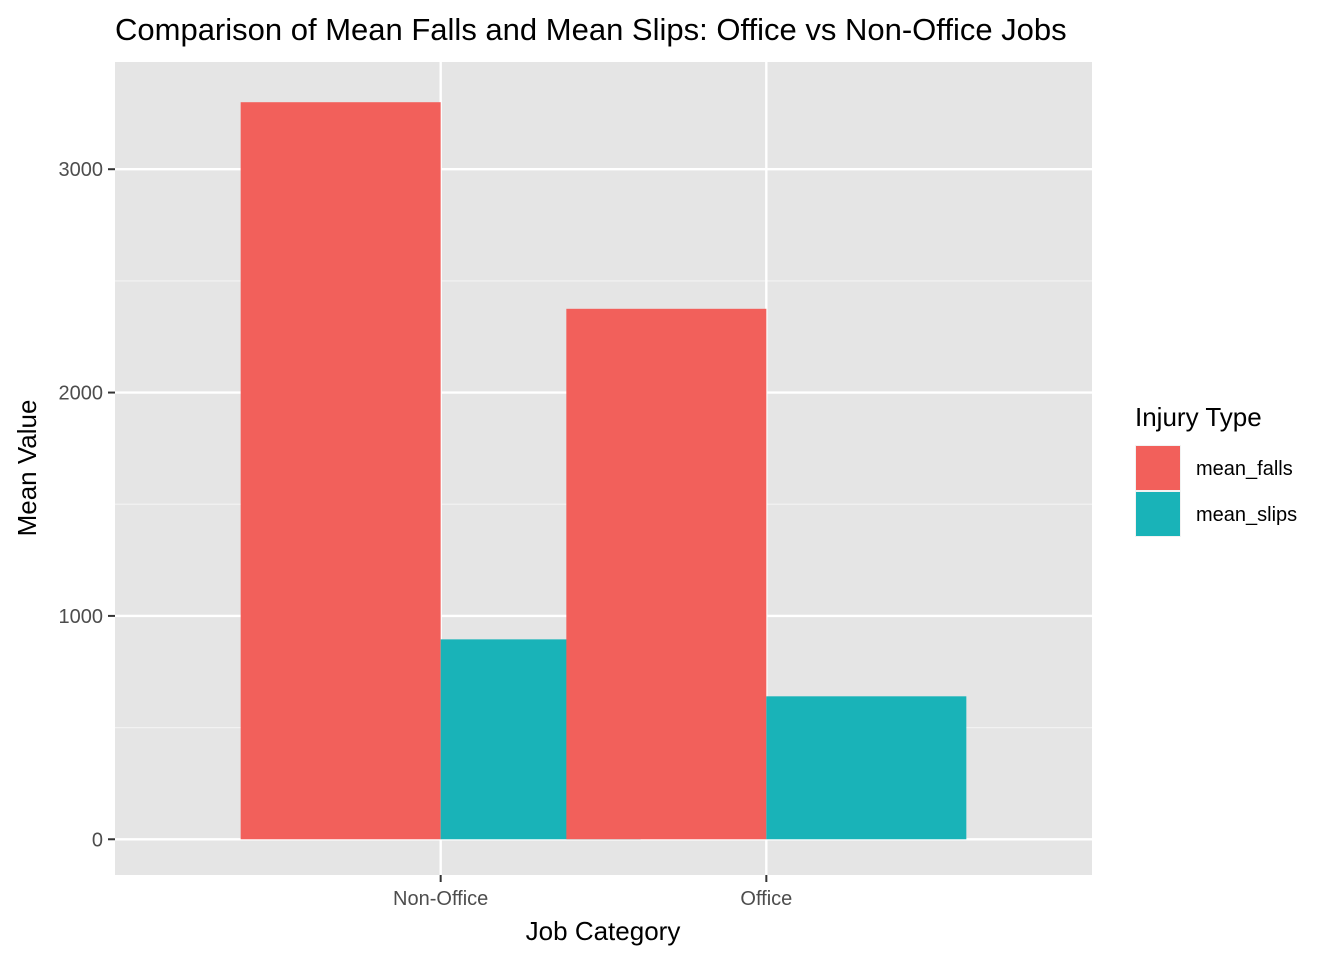  What do you see at coordinates (1246, 515) in the screenshot?
I see `legend-label-mean_slips: mean_slips` at bounding box center [1246, 515].